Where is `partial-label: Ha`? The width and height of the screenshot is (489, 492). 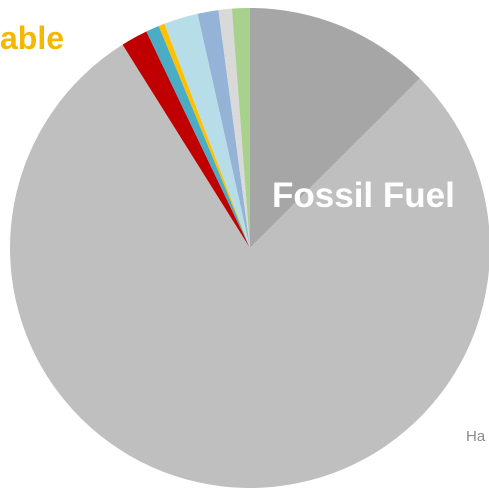 partial-label: Ha is located at coordinates (476, 436).